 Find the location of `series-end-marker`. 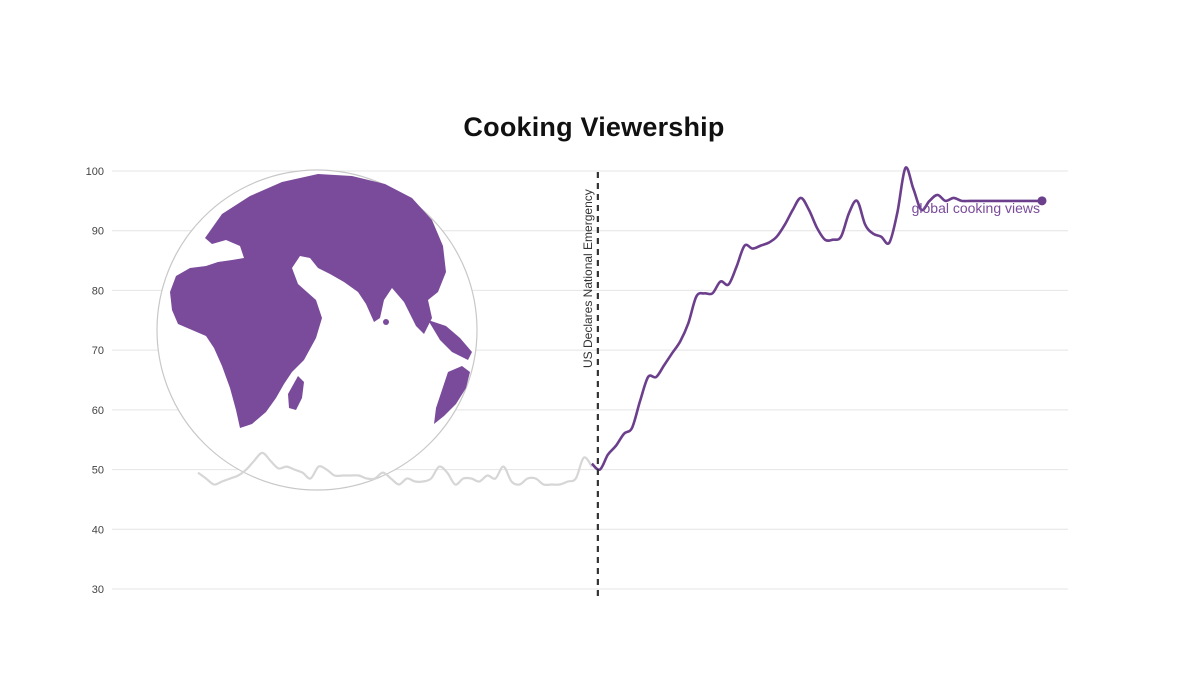

series-end-marker is located at coordinates (1042, 201).